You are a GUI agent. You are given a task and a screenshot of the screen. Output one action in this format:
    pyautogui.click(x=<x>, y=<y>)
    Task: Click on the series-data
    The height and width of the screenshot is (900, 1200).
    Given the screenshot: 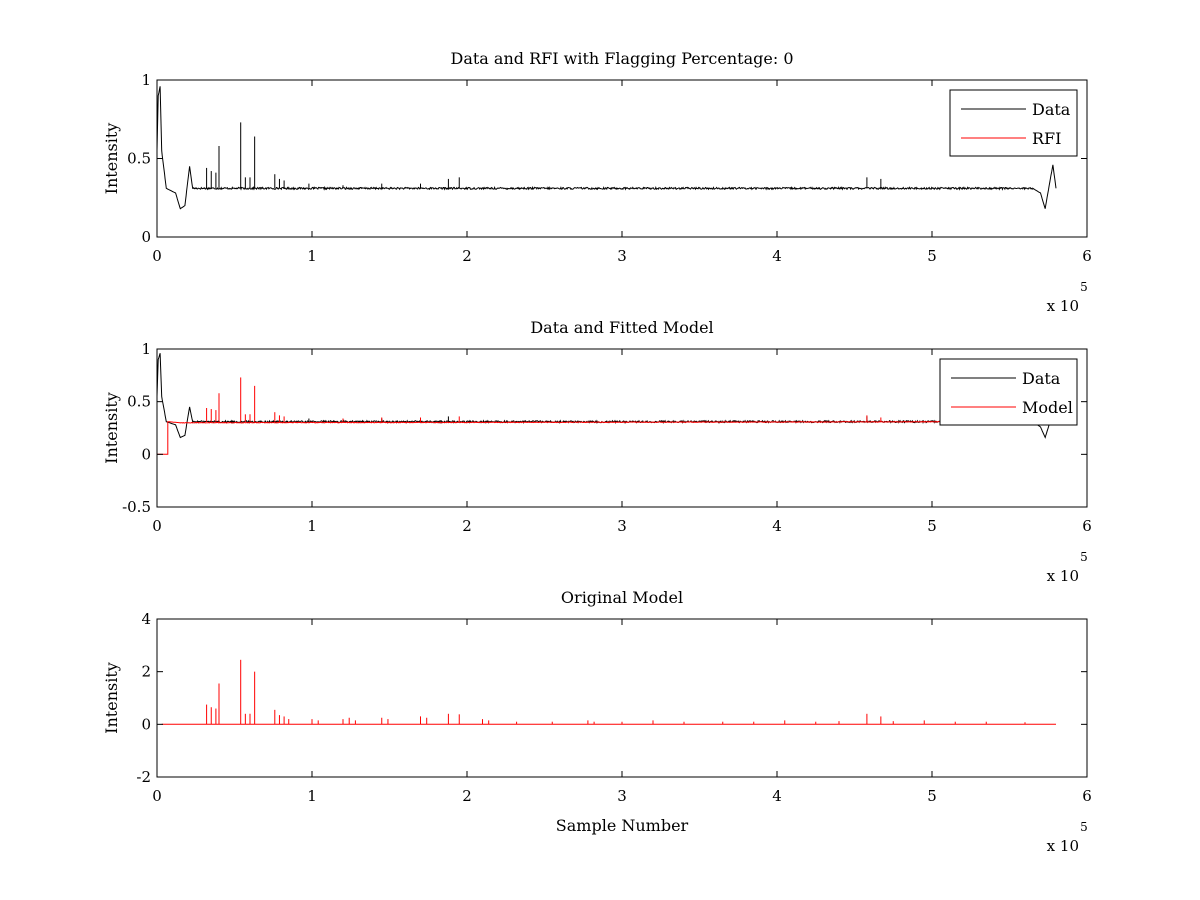 What is the action you would take?
    pyautogui.click(x=607, y=148)
    